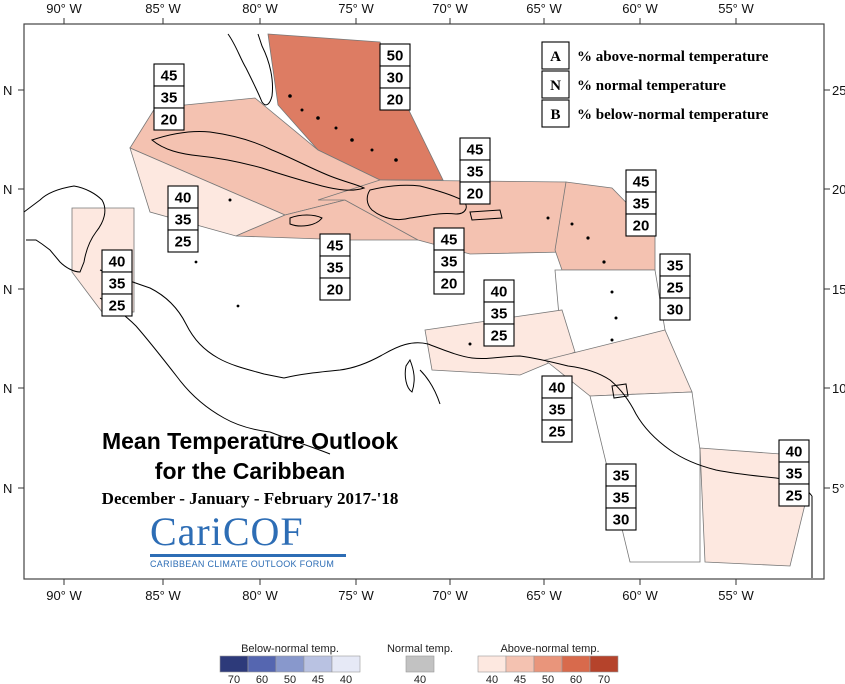  I want to click on logo-rule, so click(248, 555).